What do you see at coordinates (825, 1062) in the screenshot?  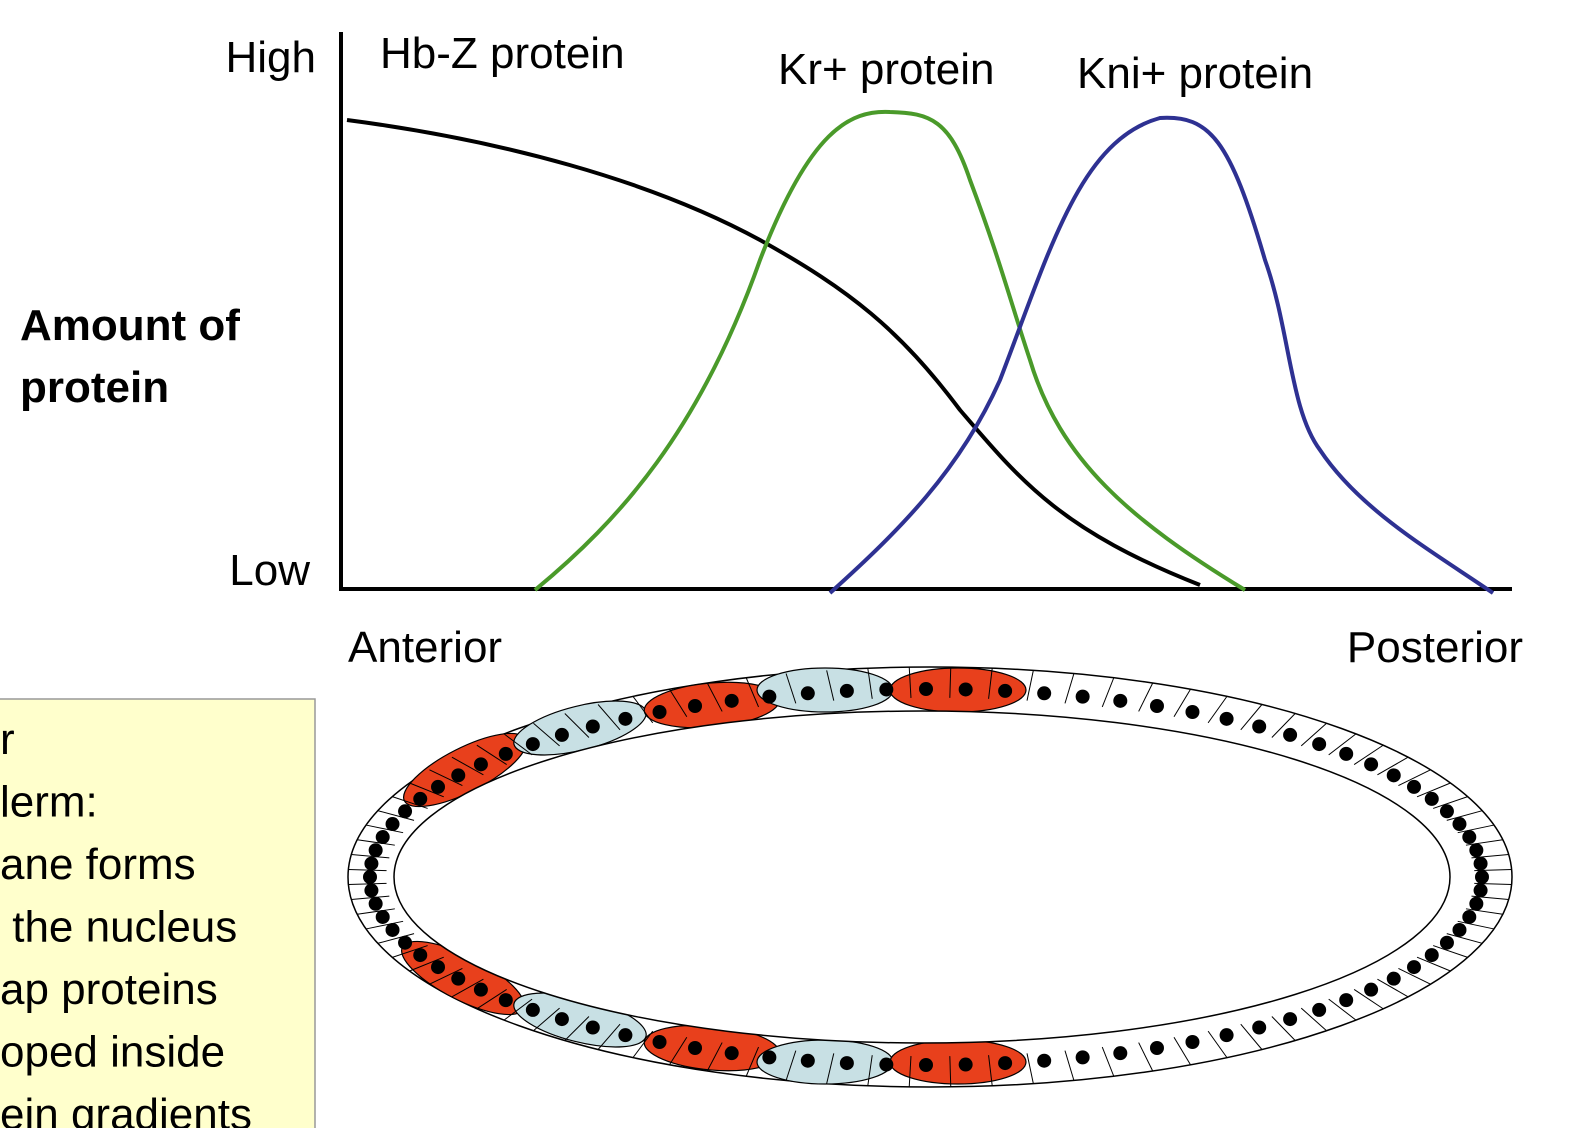 I see `cell-segment` at bounding box center [825, 1062].